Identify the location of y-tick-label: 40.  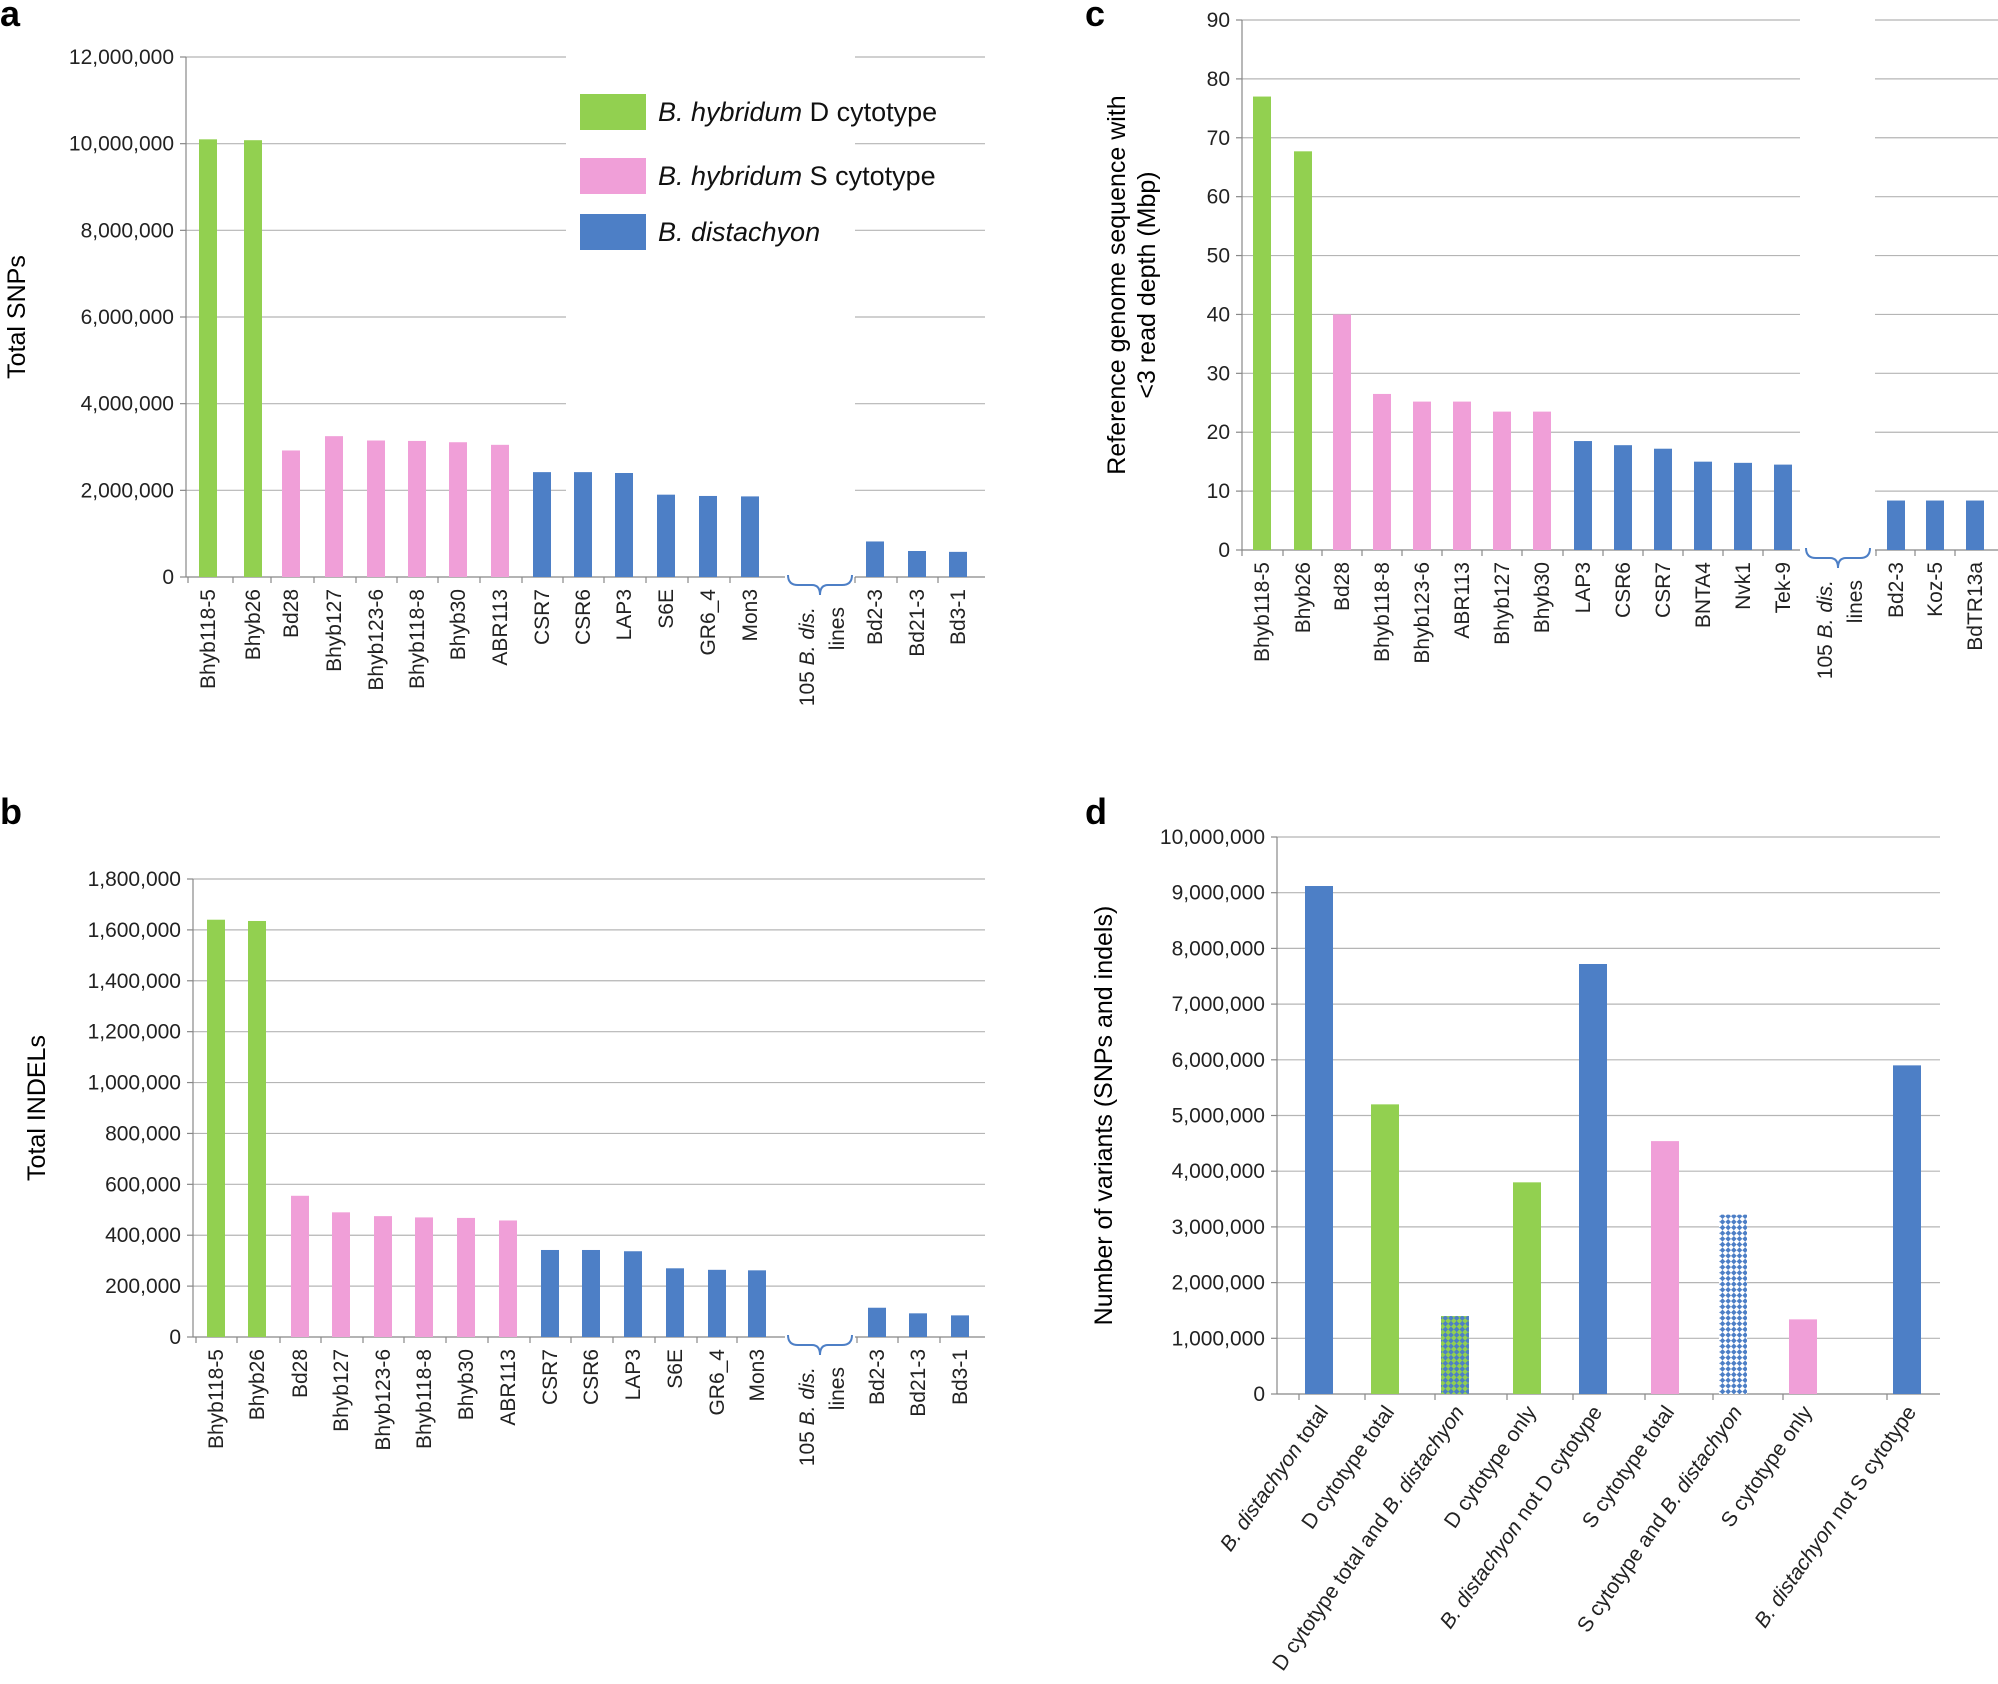
(1218, 314).